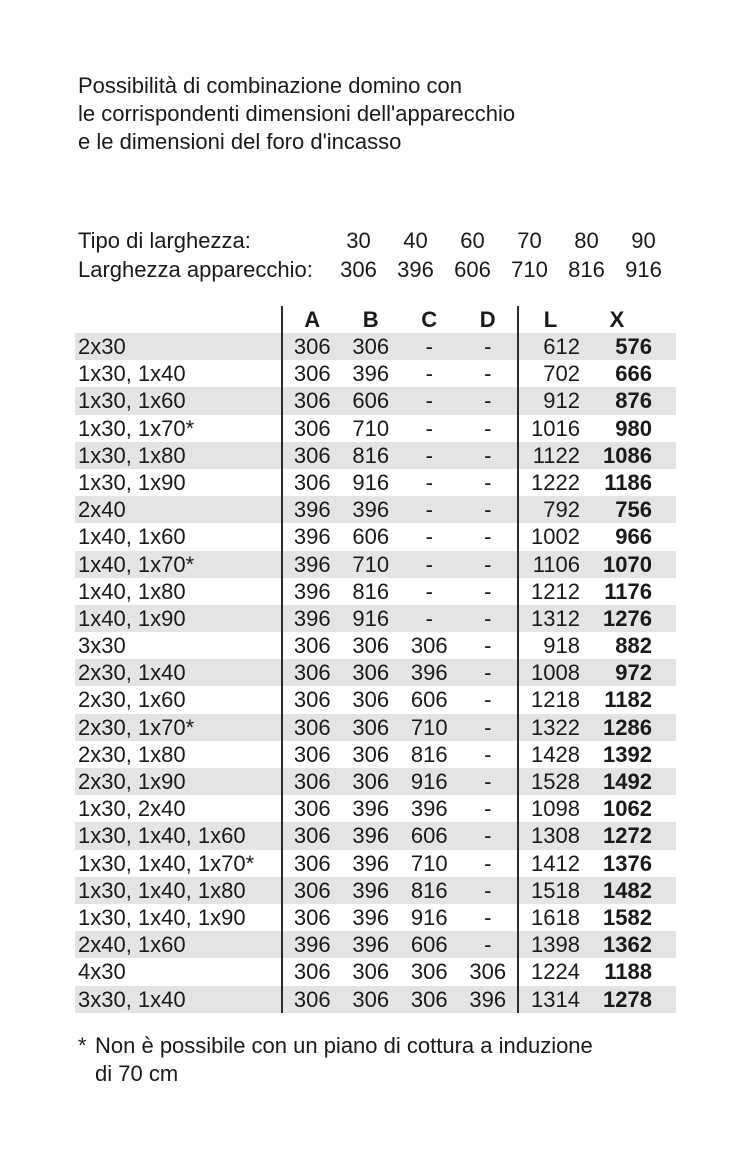 The height and width of the screenshot is (1150, 752). Describe the element at coordinates (549, 482) in the screenshot. I see `total-length-cell: 1222` at that location.